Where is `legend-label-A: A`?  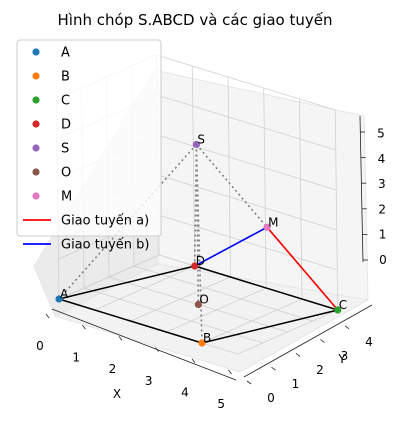 legend-label-A: A is located at coordinates (65, 53).